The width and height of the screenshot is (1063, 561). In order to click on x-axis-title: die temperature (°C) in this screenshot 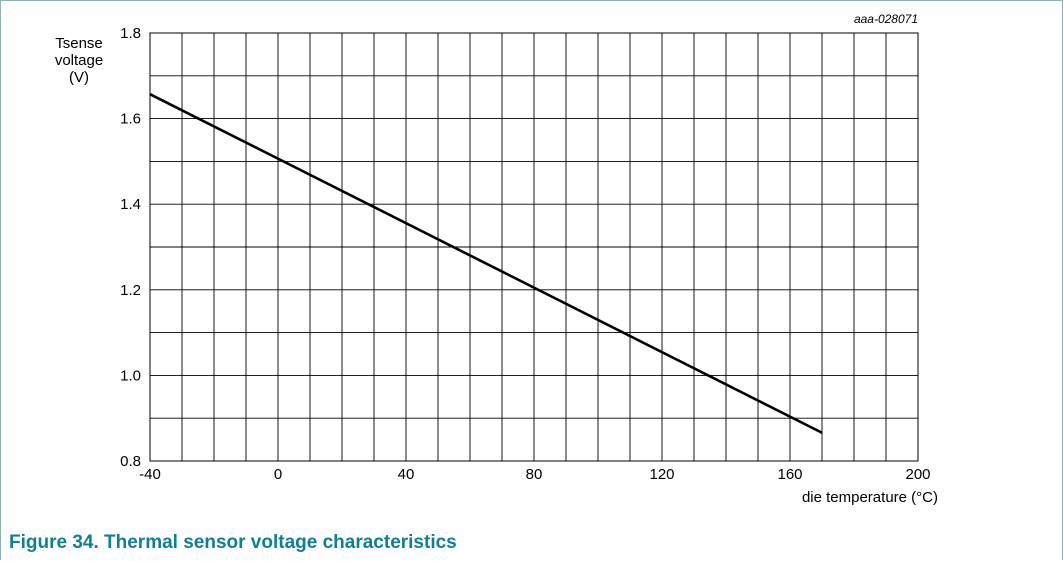, I will do `click(870, 497)`.